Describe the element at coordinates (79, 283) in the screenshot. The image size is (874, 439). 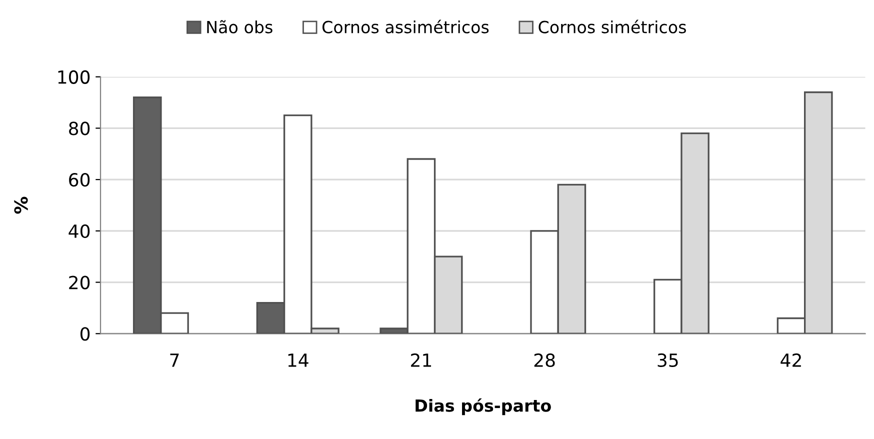
I see `y-tick-label: 20` at that location.